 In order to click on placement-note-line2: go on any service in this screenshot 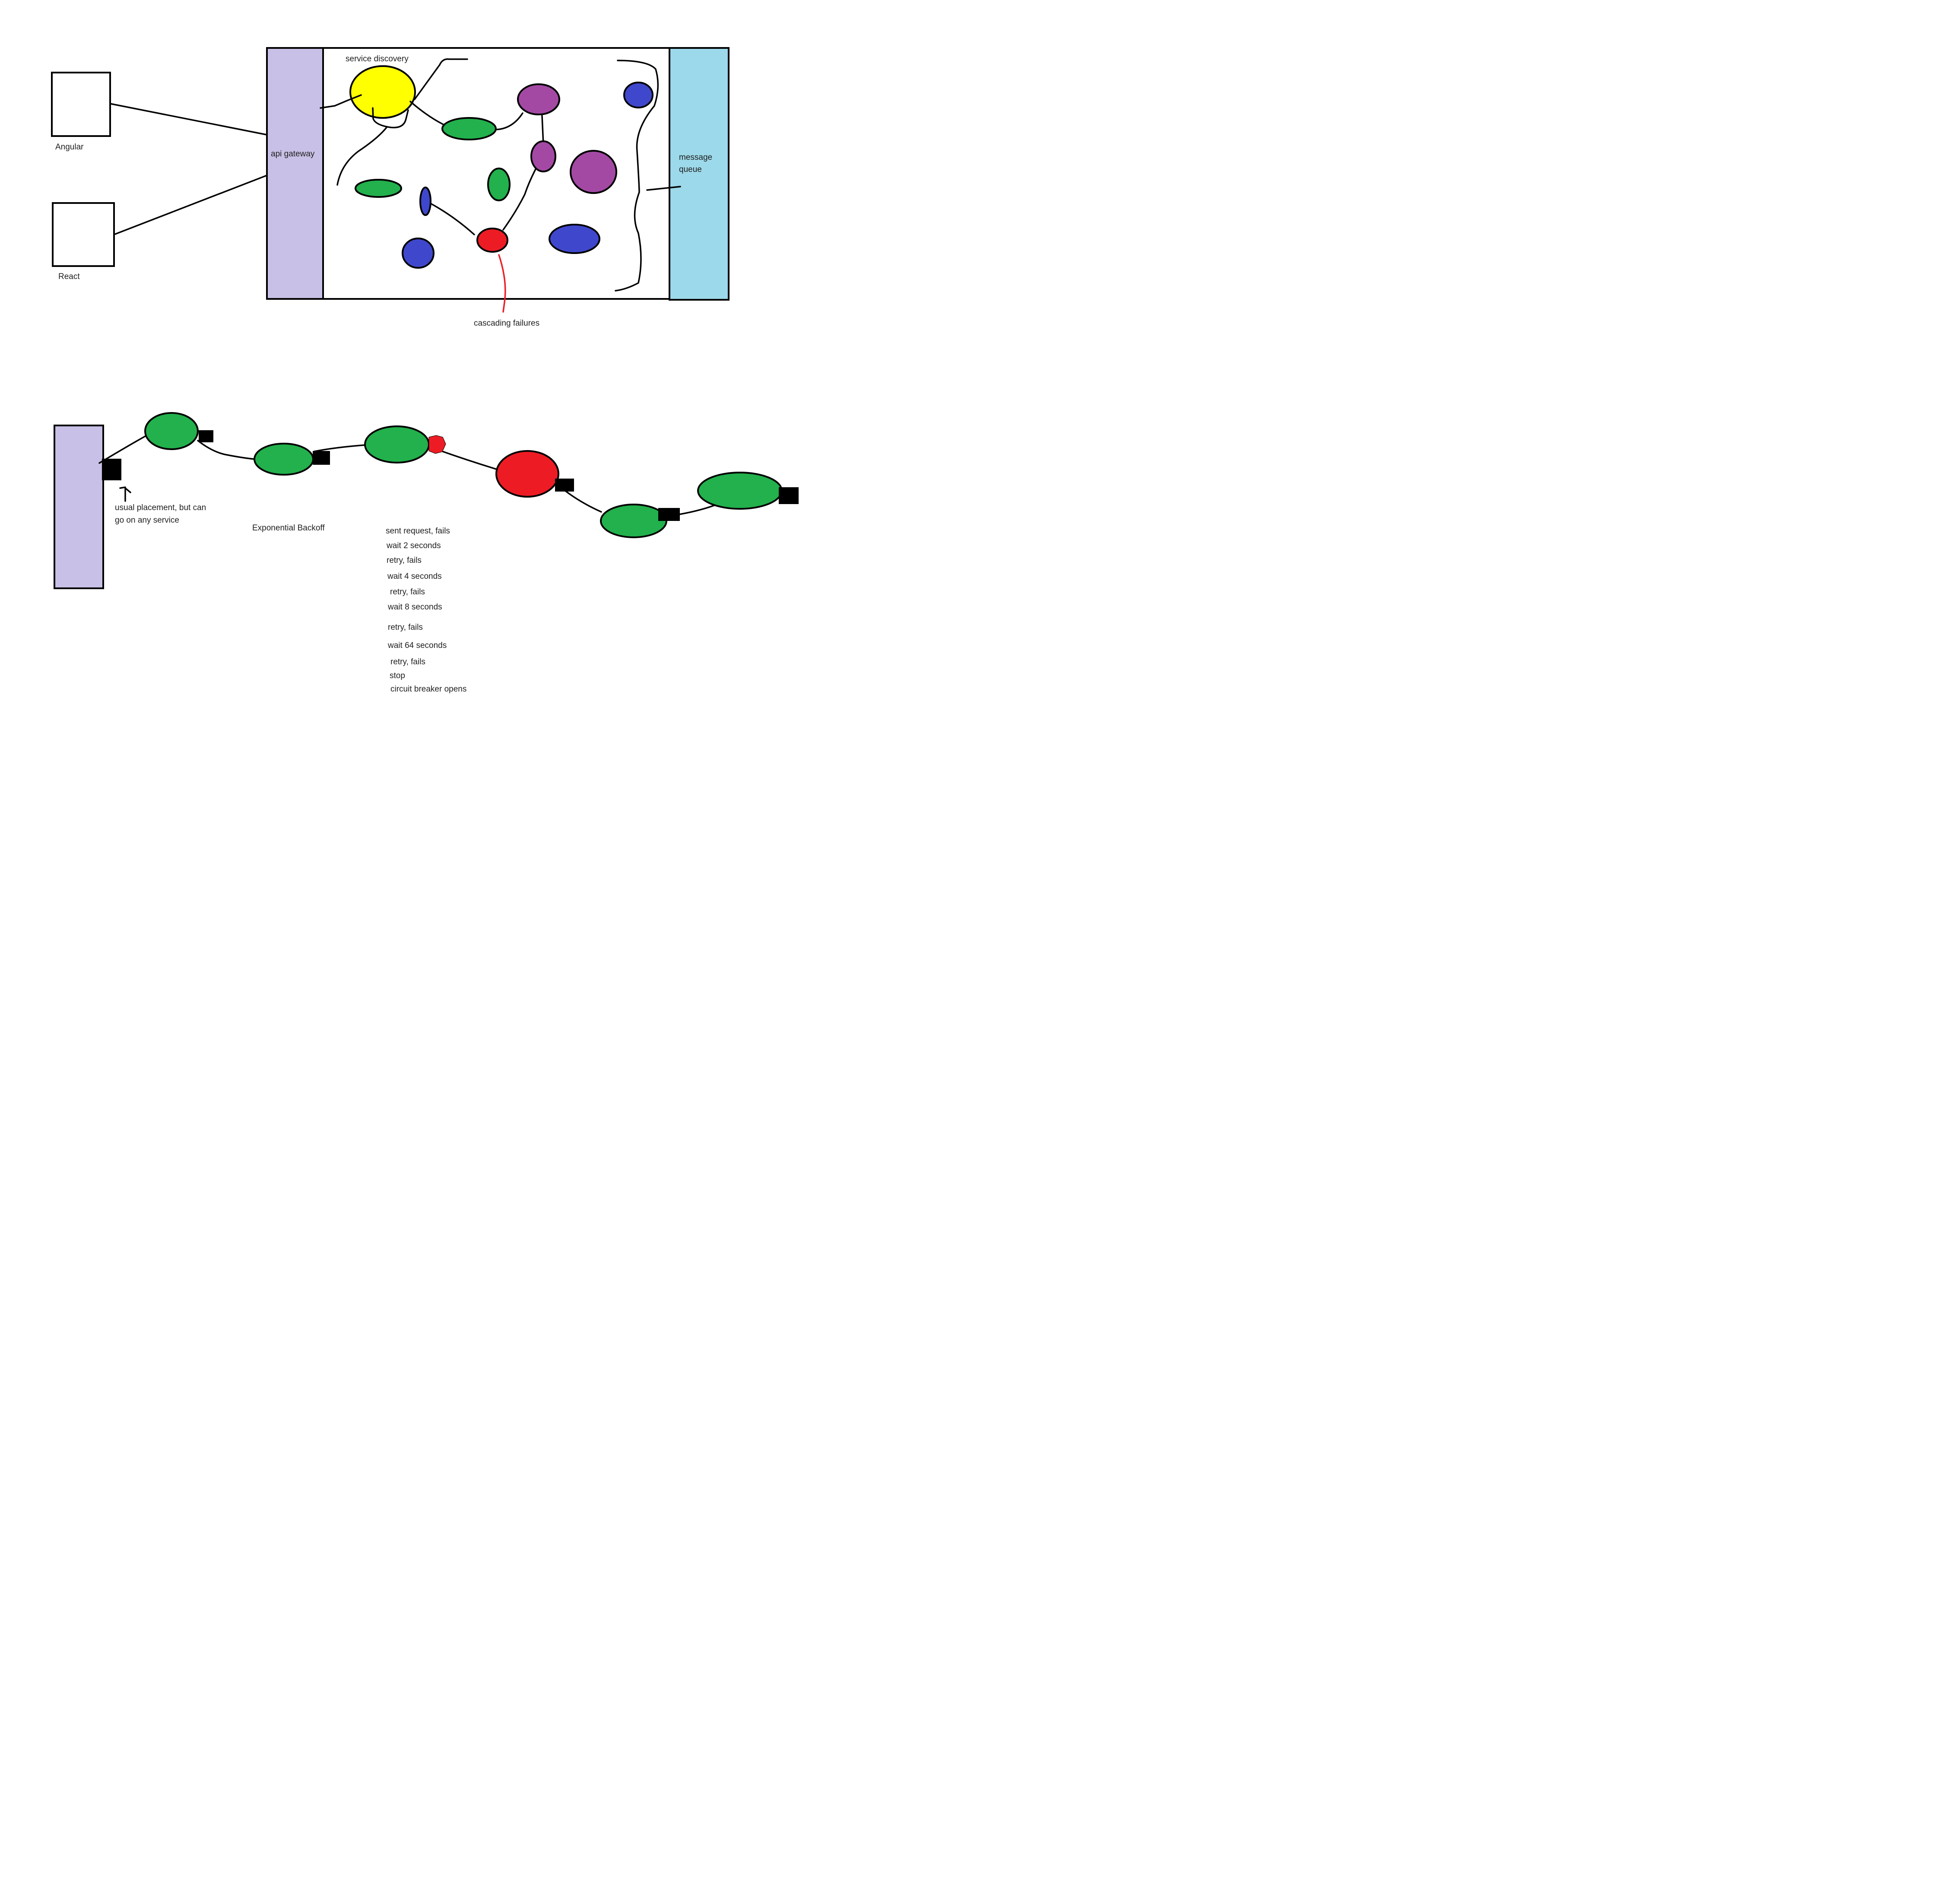, I will do `click(147, 520)`.